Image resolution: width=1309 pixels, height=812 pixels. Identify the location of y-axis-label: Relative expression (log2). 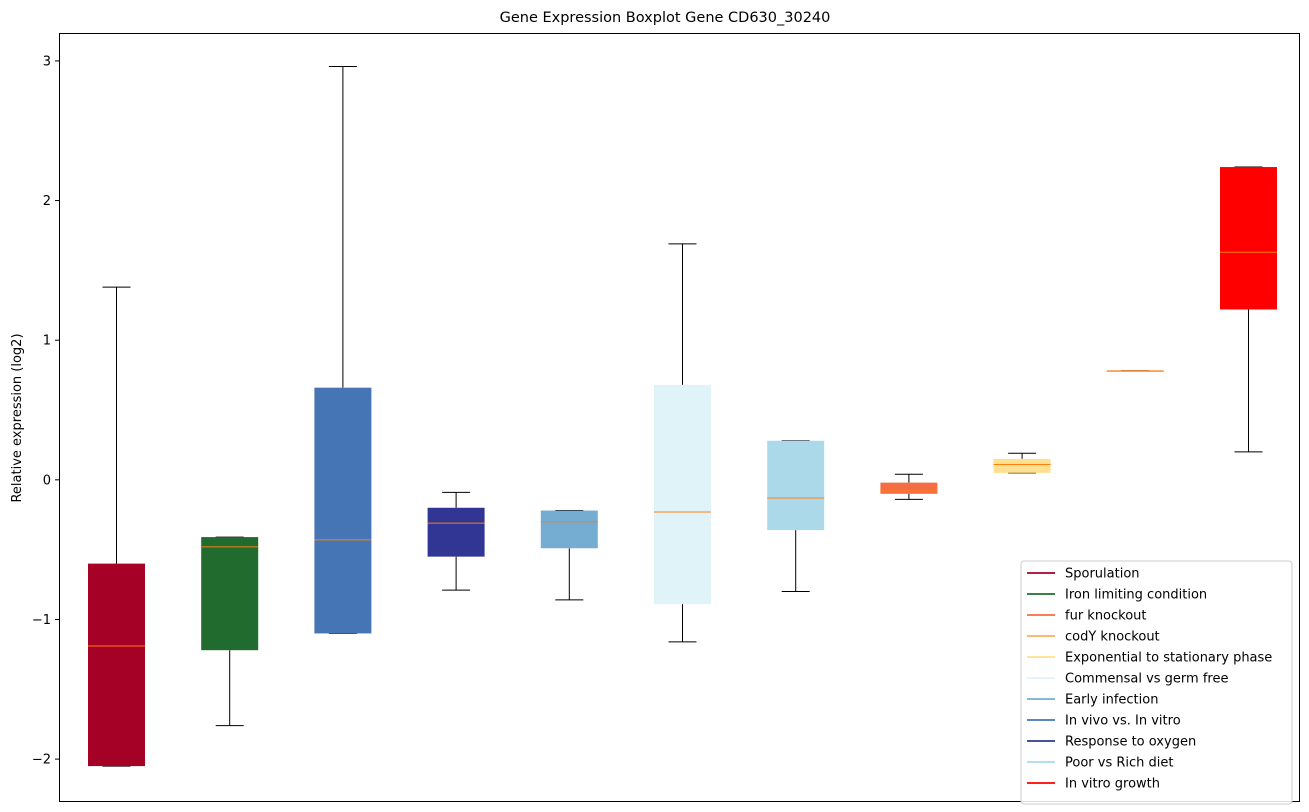
(17, 417).